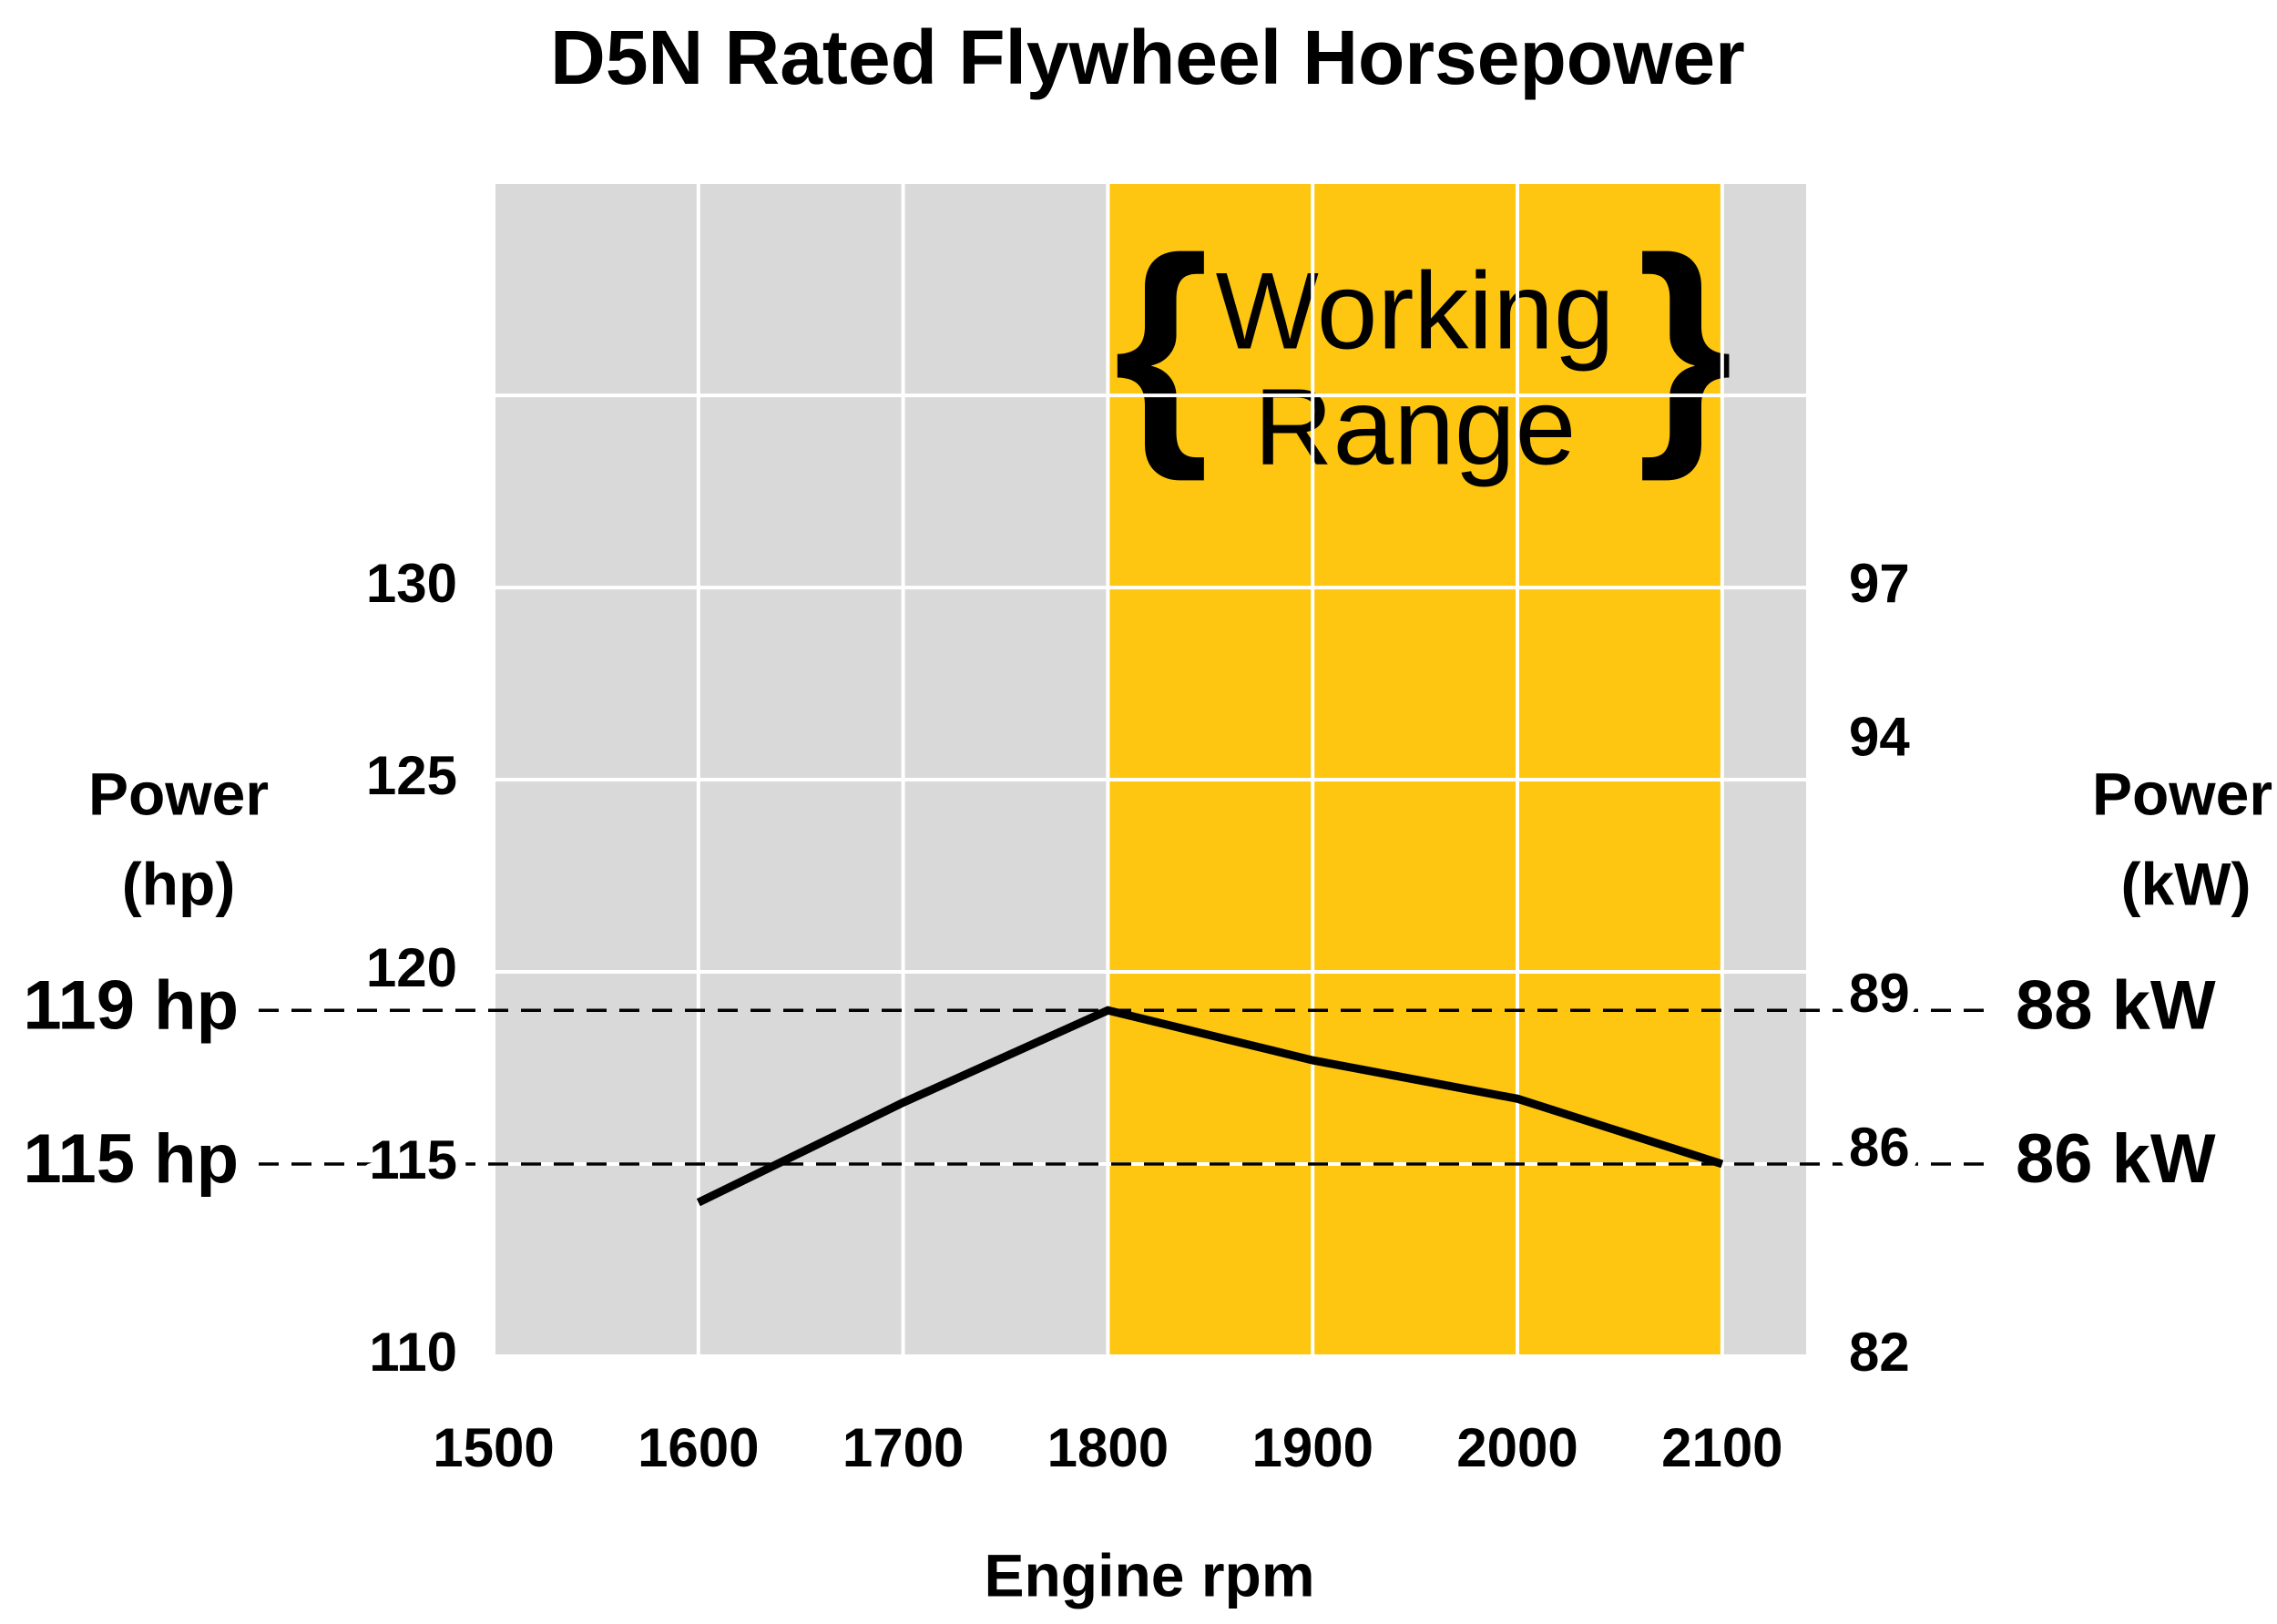  What do you see at coordinates (1415, 311) in the screenshot?
I see `band-label: Working` at bounding box center [1415, 311].